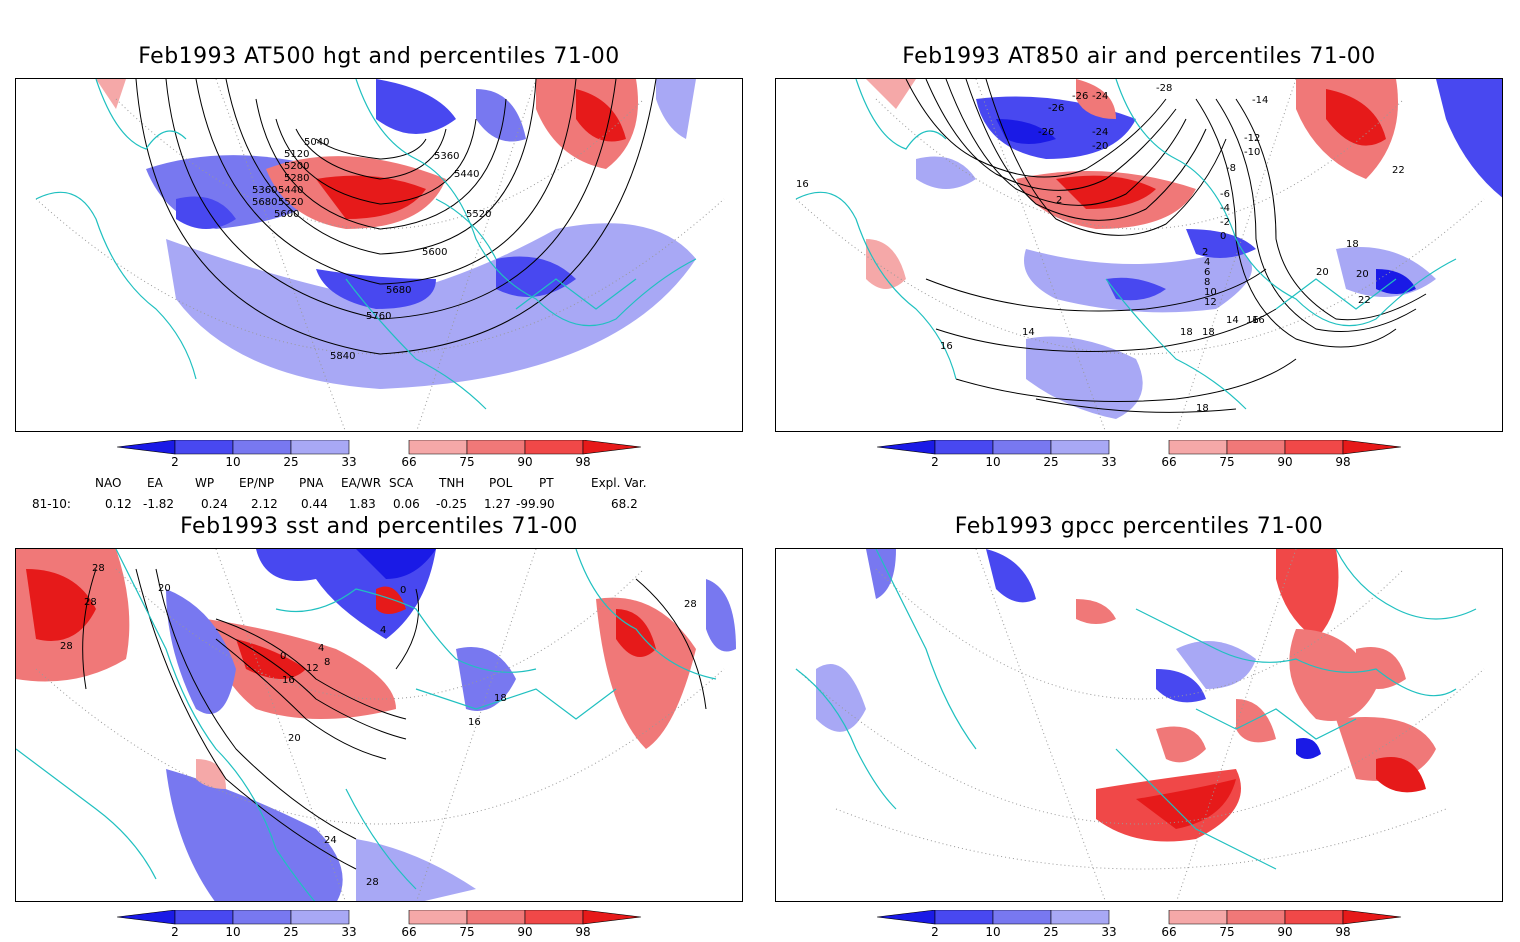 Image resolution: width=1520 pixels, height=942 pixels. I want to click on sst-contours, so click(394, 719).